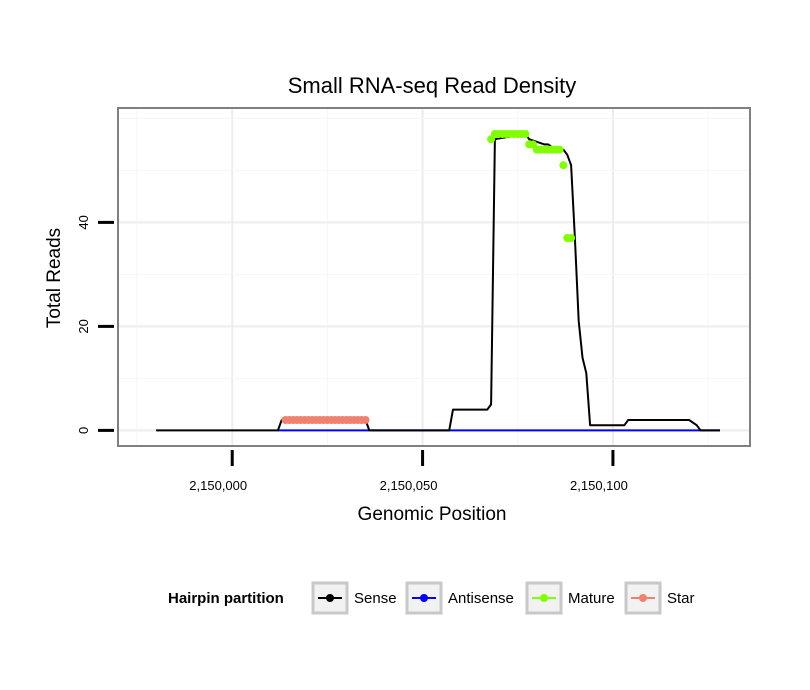 This screenshot has height=690, width=810. I want to click on legend-entry-sense: Sense, so click(354, 598).